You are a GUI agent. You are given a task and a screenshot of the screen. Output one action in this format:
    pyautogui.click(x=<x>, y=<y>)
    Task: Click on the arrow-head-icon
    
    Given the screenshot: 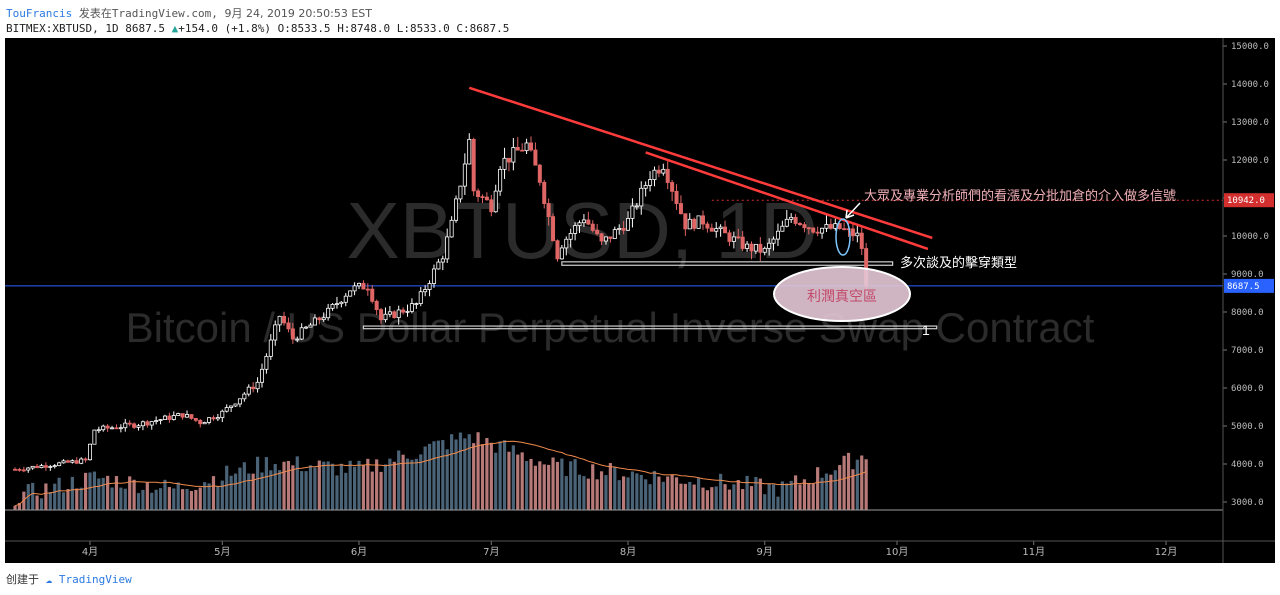 What is the action you would take?
    pyautogui.click(x=850, y=214)
    